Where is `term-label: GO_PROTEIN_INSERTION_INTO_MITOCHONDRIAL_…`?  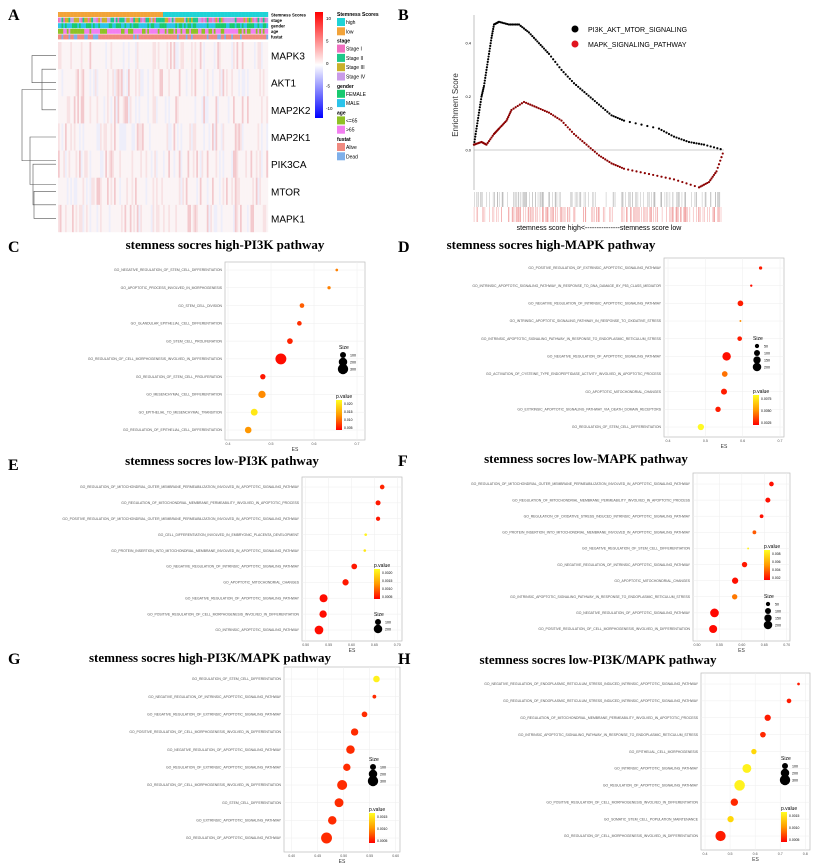 term-label: GO_PROTEIN_INSERTION_INTO_MITOCHONDRIAL_… is located at coordinates (205, 551).